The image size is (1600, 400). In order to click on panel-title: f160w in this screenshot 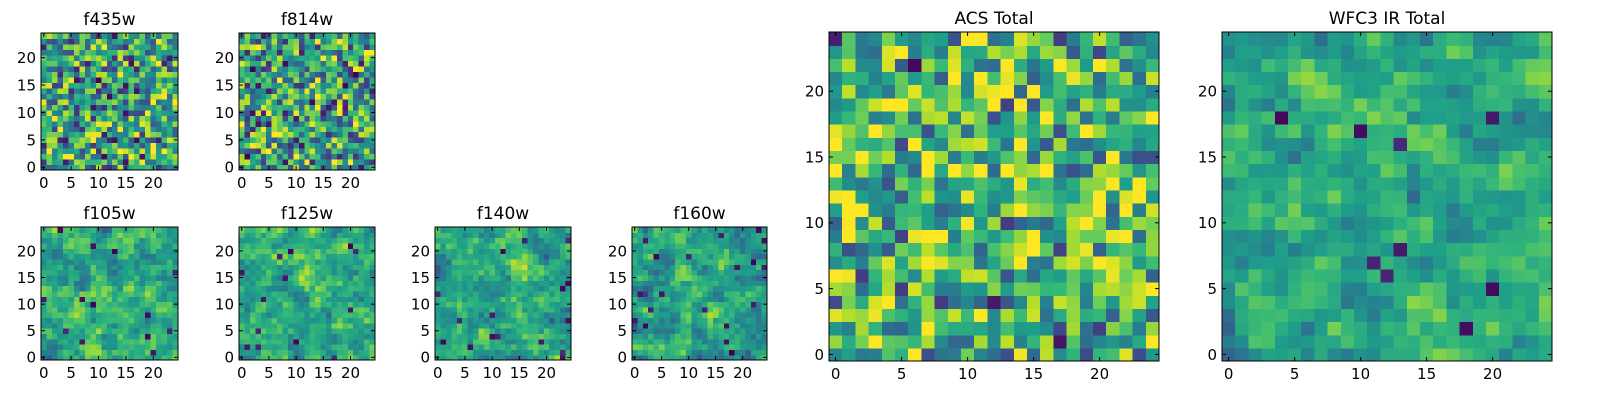, I will do `click(699, 214)`.